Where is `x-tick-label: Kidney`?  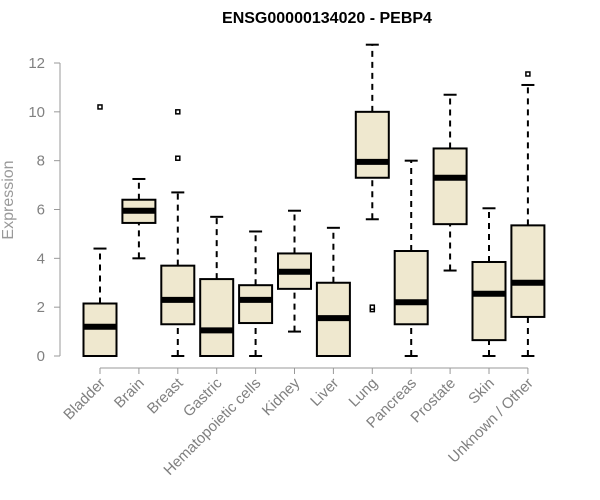
x-tick-label: Kidney is located at coordinates (281, 396).